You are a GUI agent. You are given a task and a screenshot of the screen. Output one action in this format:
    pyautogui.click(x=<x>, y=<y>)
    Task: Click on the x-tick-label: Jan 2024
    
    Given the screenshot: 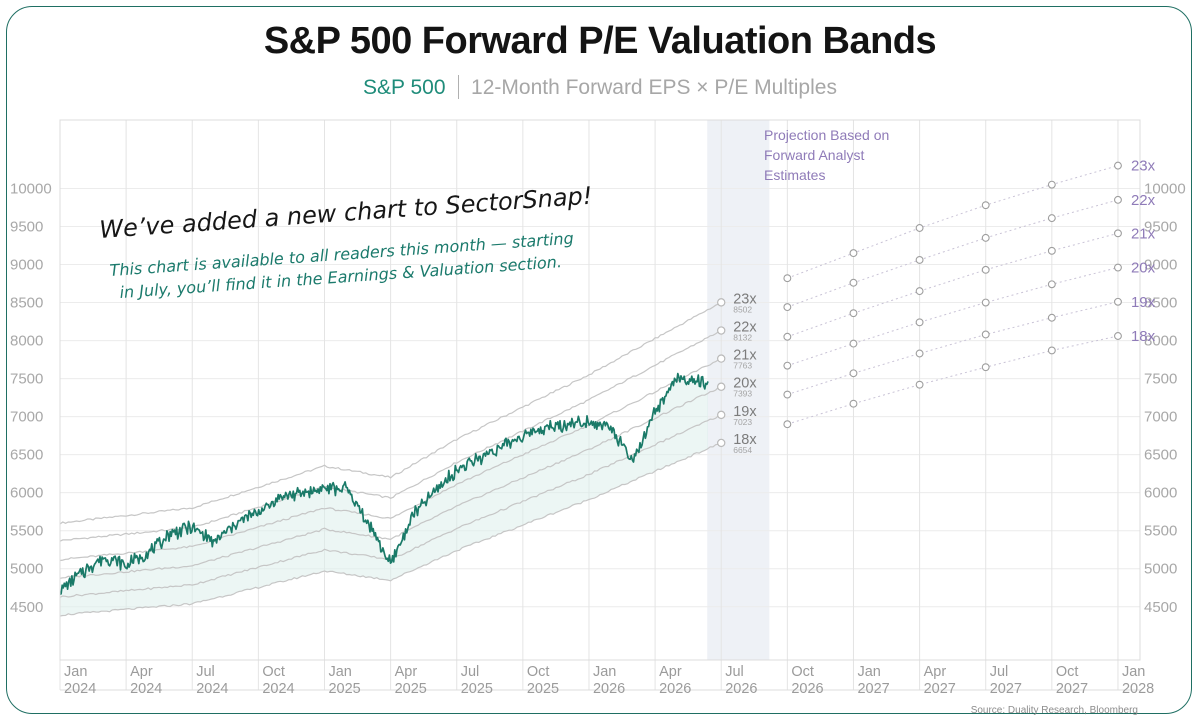 What is the action you would take?
    pyautogui.click(x=80, y=680)
    